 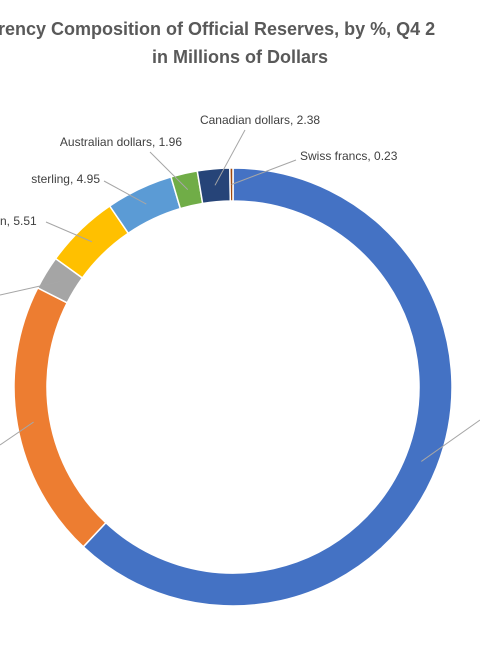 I want to click on data-label: Canadian dollars, 2.38, so click(x=260, y=120).